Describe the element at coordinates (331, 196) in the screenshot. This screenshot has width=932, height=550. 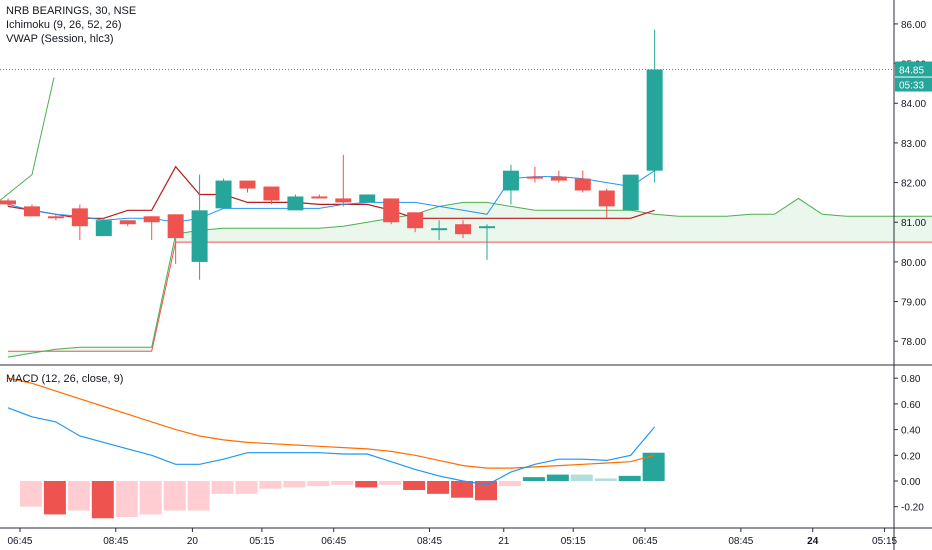
I see `ichimoku-conversion-line` at that location.